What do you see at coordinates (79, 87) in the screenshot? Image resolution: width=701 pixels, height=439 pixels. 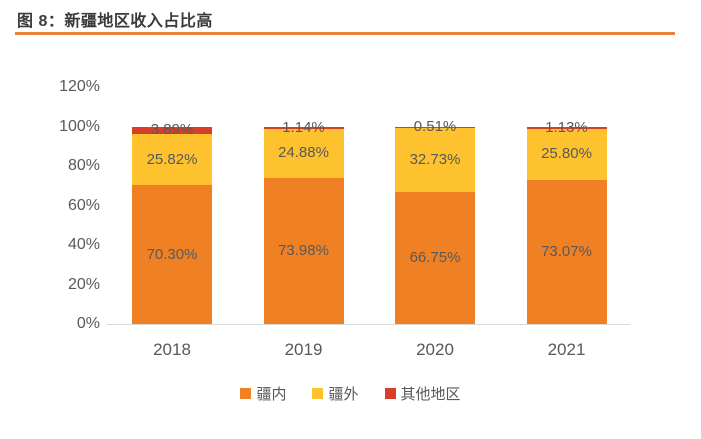 I see `y-axis-tick-label: 120%` at bounding box center [79, 87].